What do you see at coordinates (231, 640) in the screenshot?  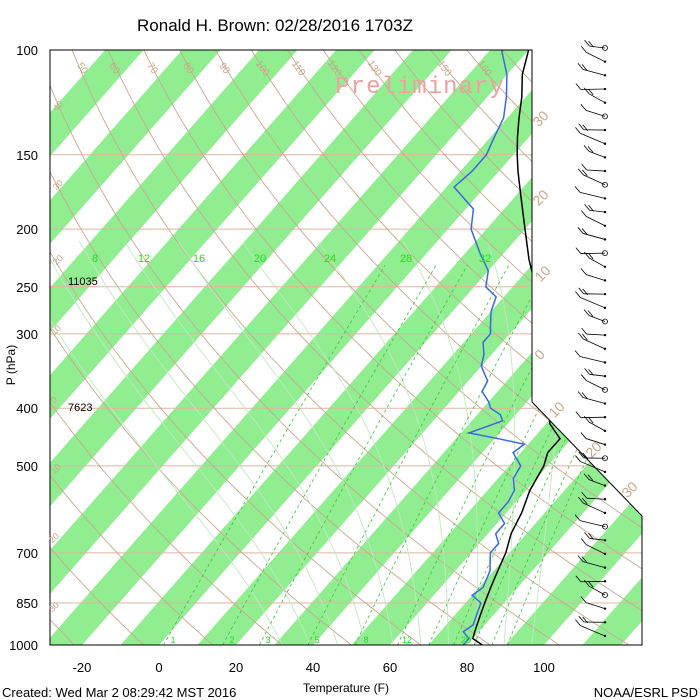 I see `mixing-ratio-label: 2` at bounding box center [231, 640].